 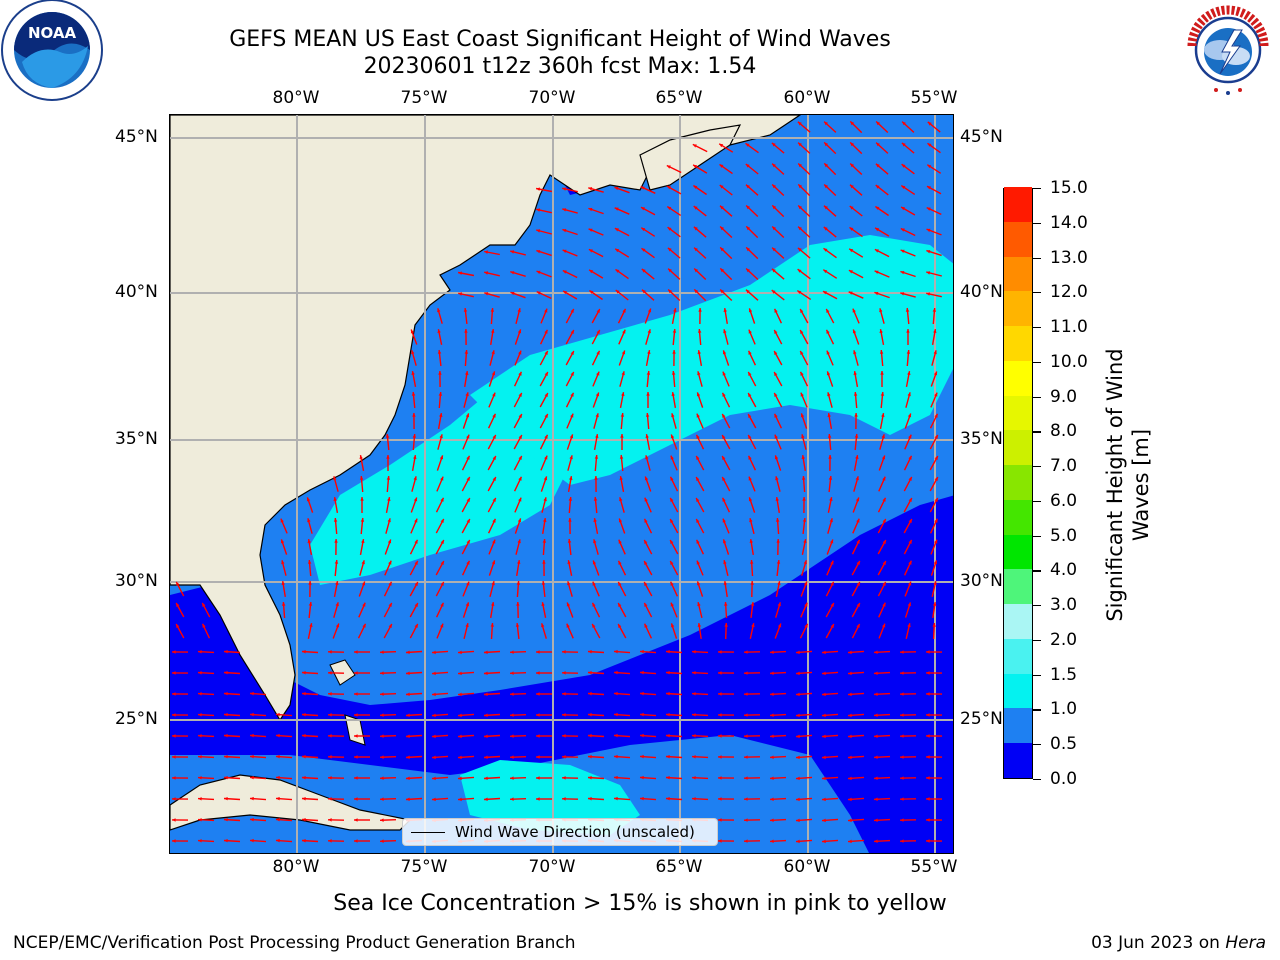 What do you see at coordinates (136, 292) in the screenshot?
I see `lat-tick-left: 40°N` at bounding box center [136, 292].